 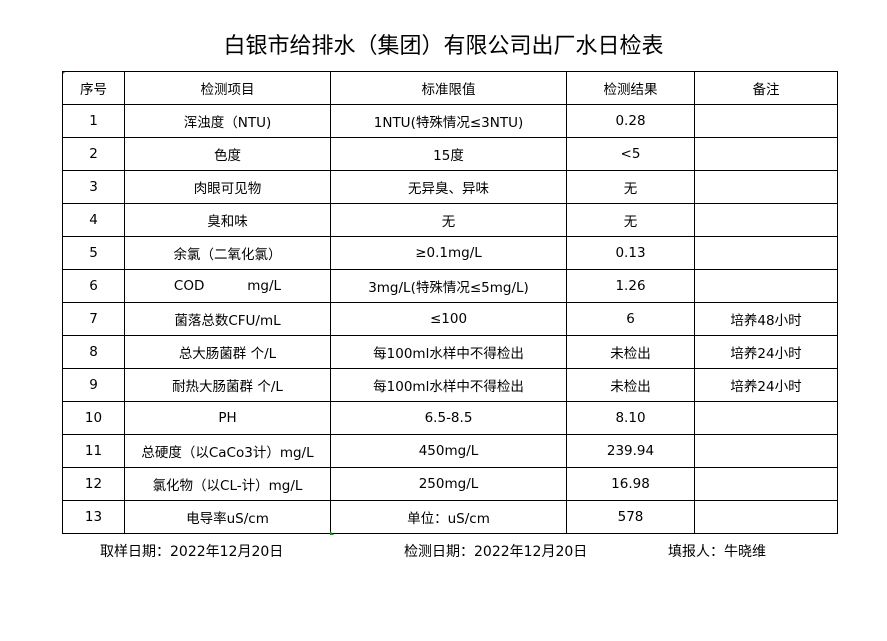 I want to click on table-cell: 3mg/L(特殊情况≤5mg/L), so click(x=448, y=286).